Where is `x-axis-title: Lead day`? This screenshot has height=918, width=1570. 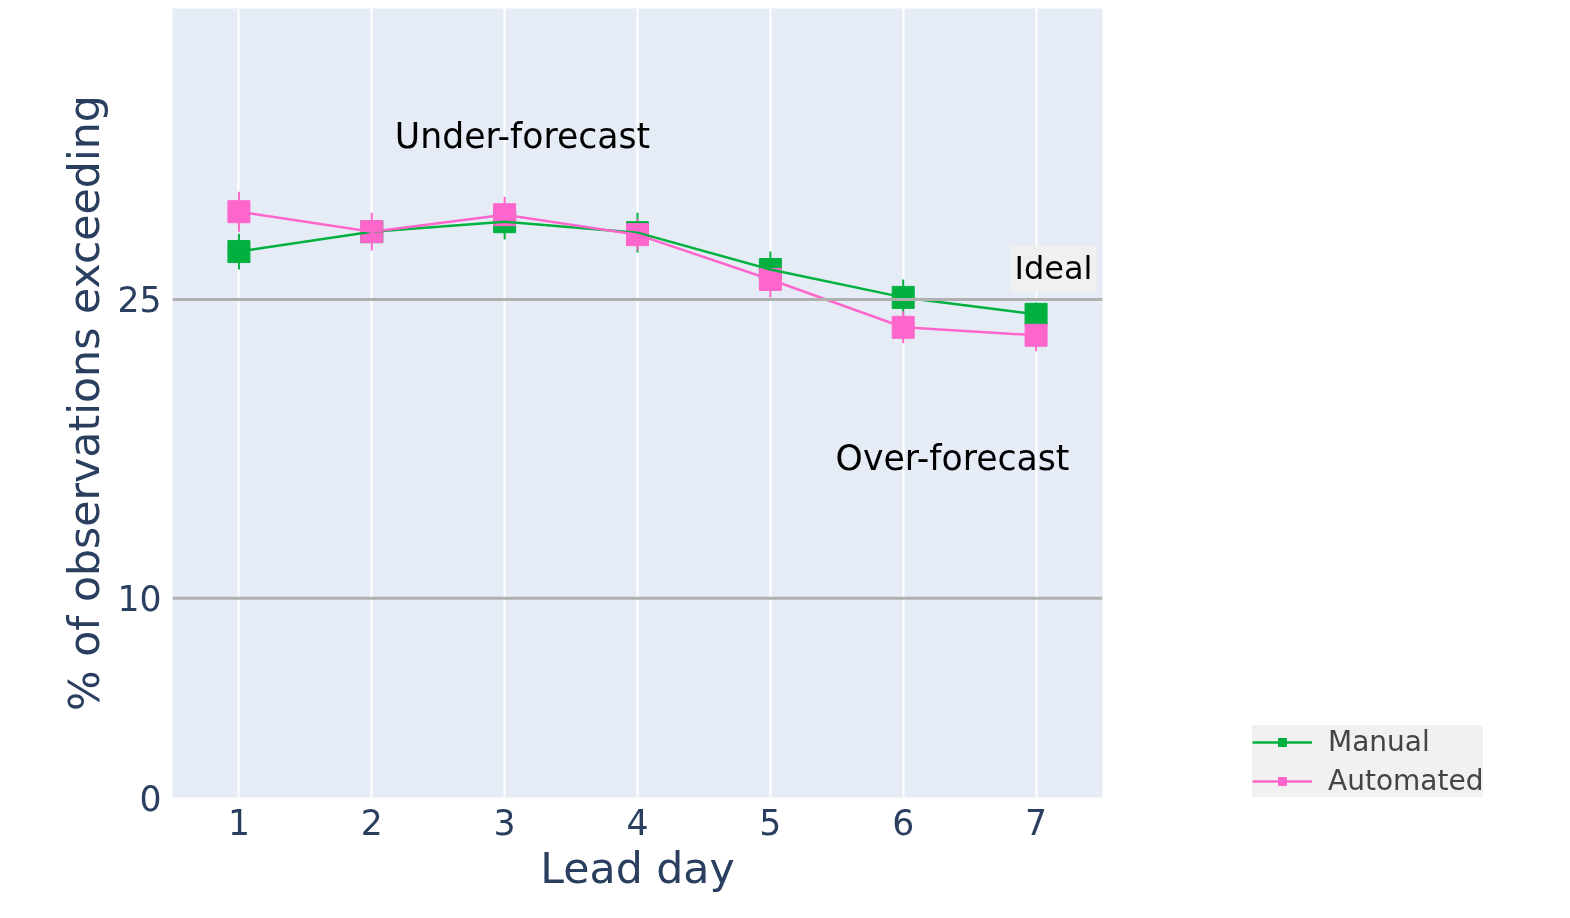 x-axis-title: Lead day is located at coordinates (637, 867).